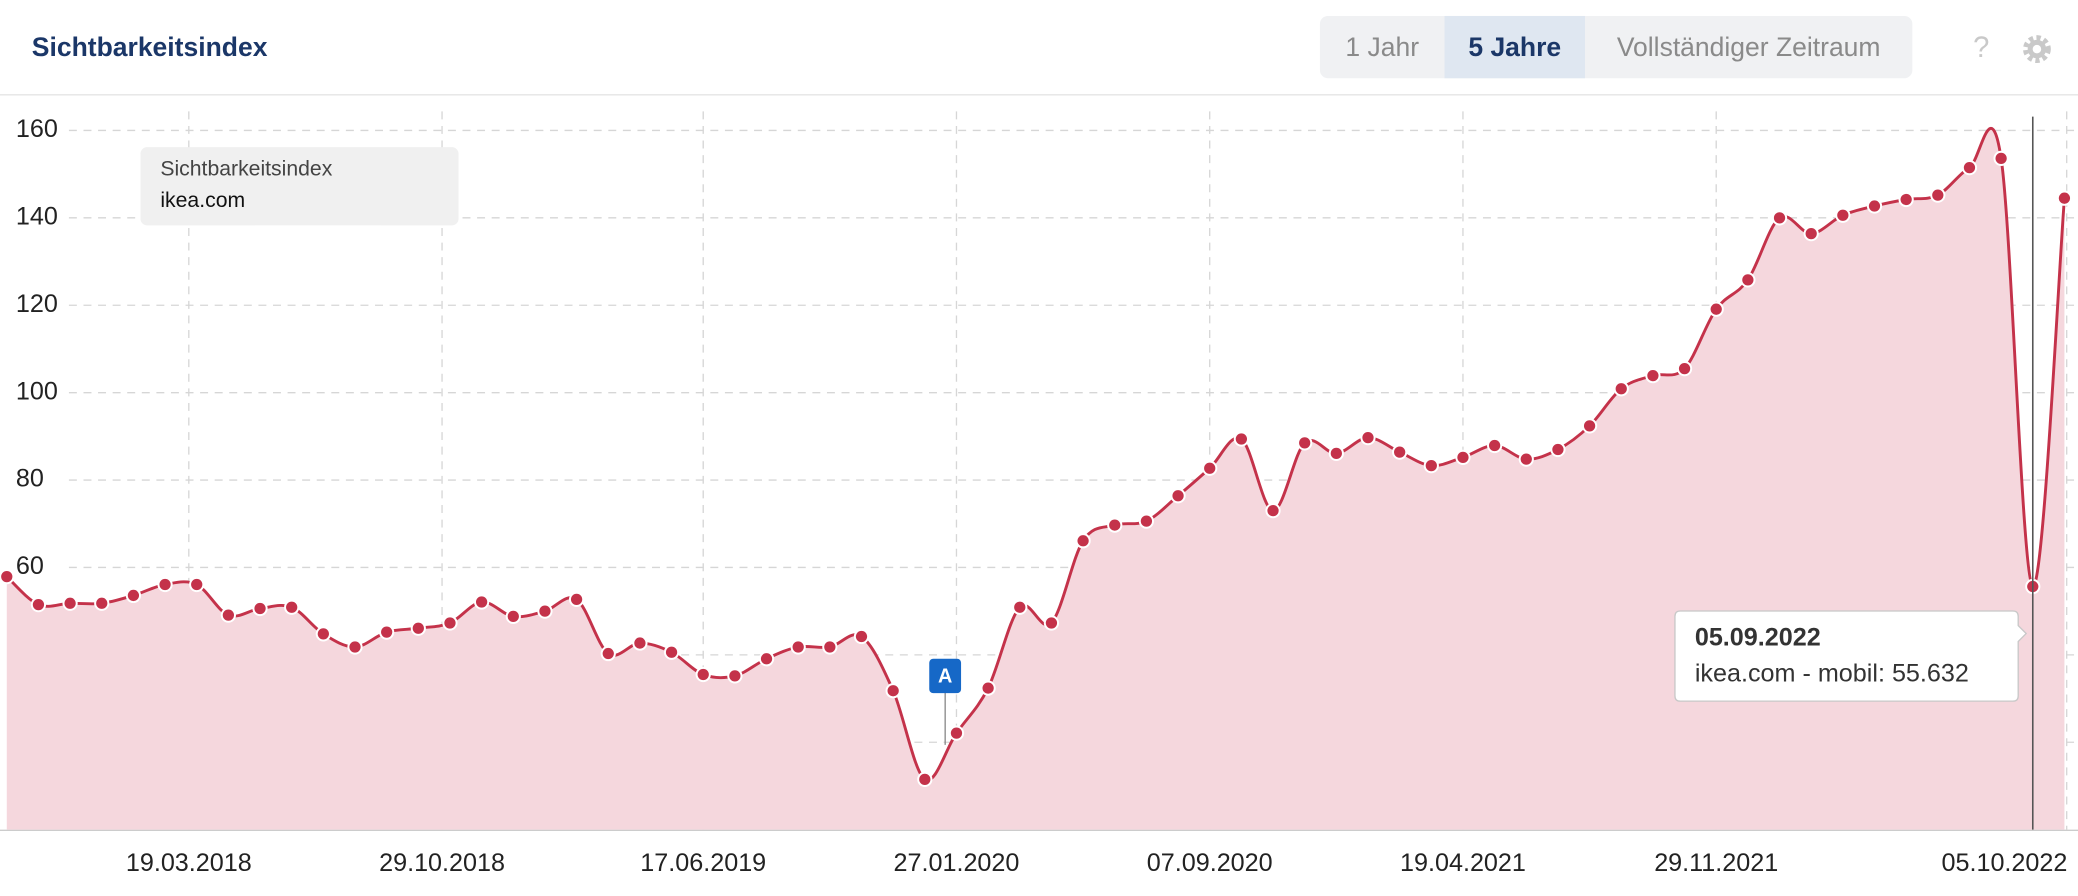 The image size is (2078, 896). I want to click on legend-box, so click(299, 186).